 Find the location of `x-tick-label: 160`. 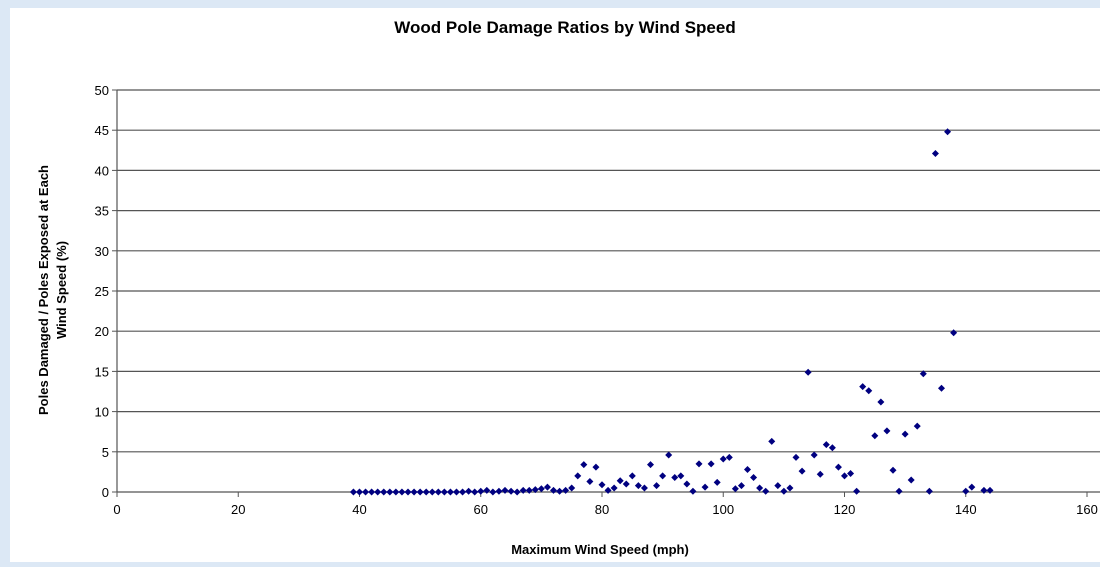

x-tick-label: 160 is located at coordinates (1087, 509).